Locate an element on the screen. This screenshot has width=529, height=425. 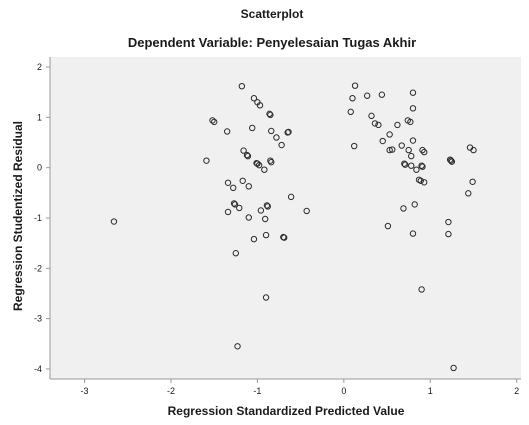
y-axis-ticks: 2 1 0 -1 -2 -3 -4 is located at coordinates (42, 218).